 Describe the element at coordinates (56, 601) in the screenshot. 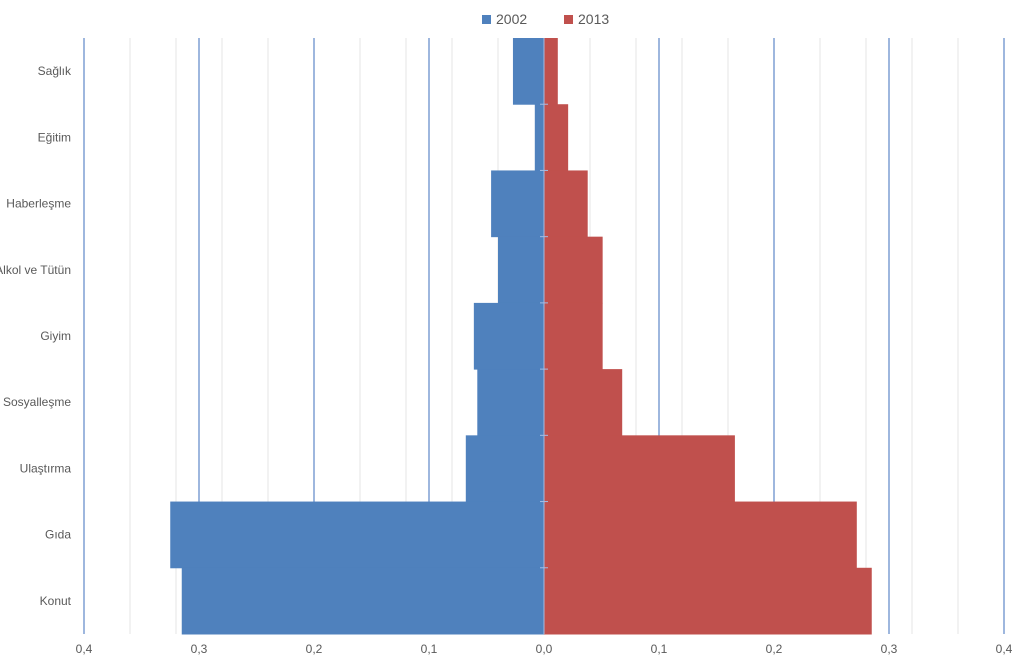

I see `category-label: Konut` at that location.